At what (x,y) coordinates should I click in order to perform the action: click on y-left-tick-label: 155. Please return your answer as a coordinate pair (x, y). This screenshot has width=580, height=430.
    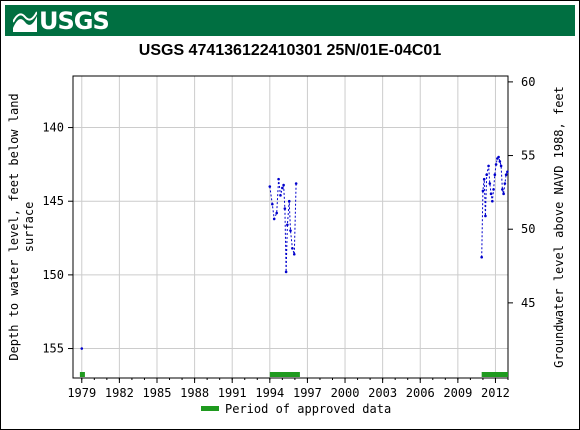
    Looking at the image, I should click on (53, 349).